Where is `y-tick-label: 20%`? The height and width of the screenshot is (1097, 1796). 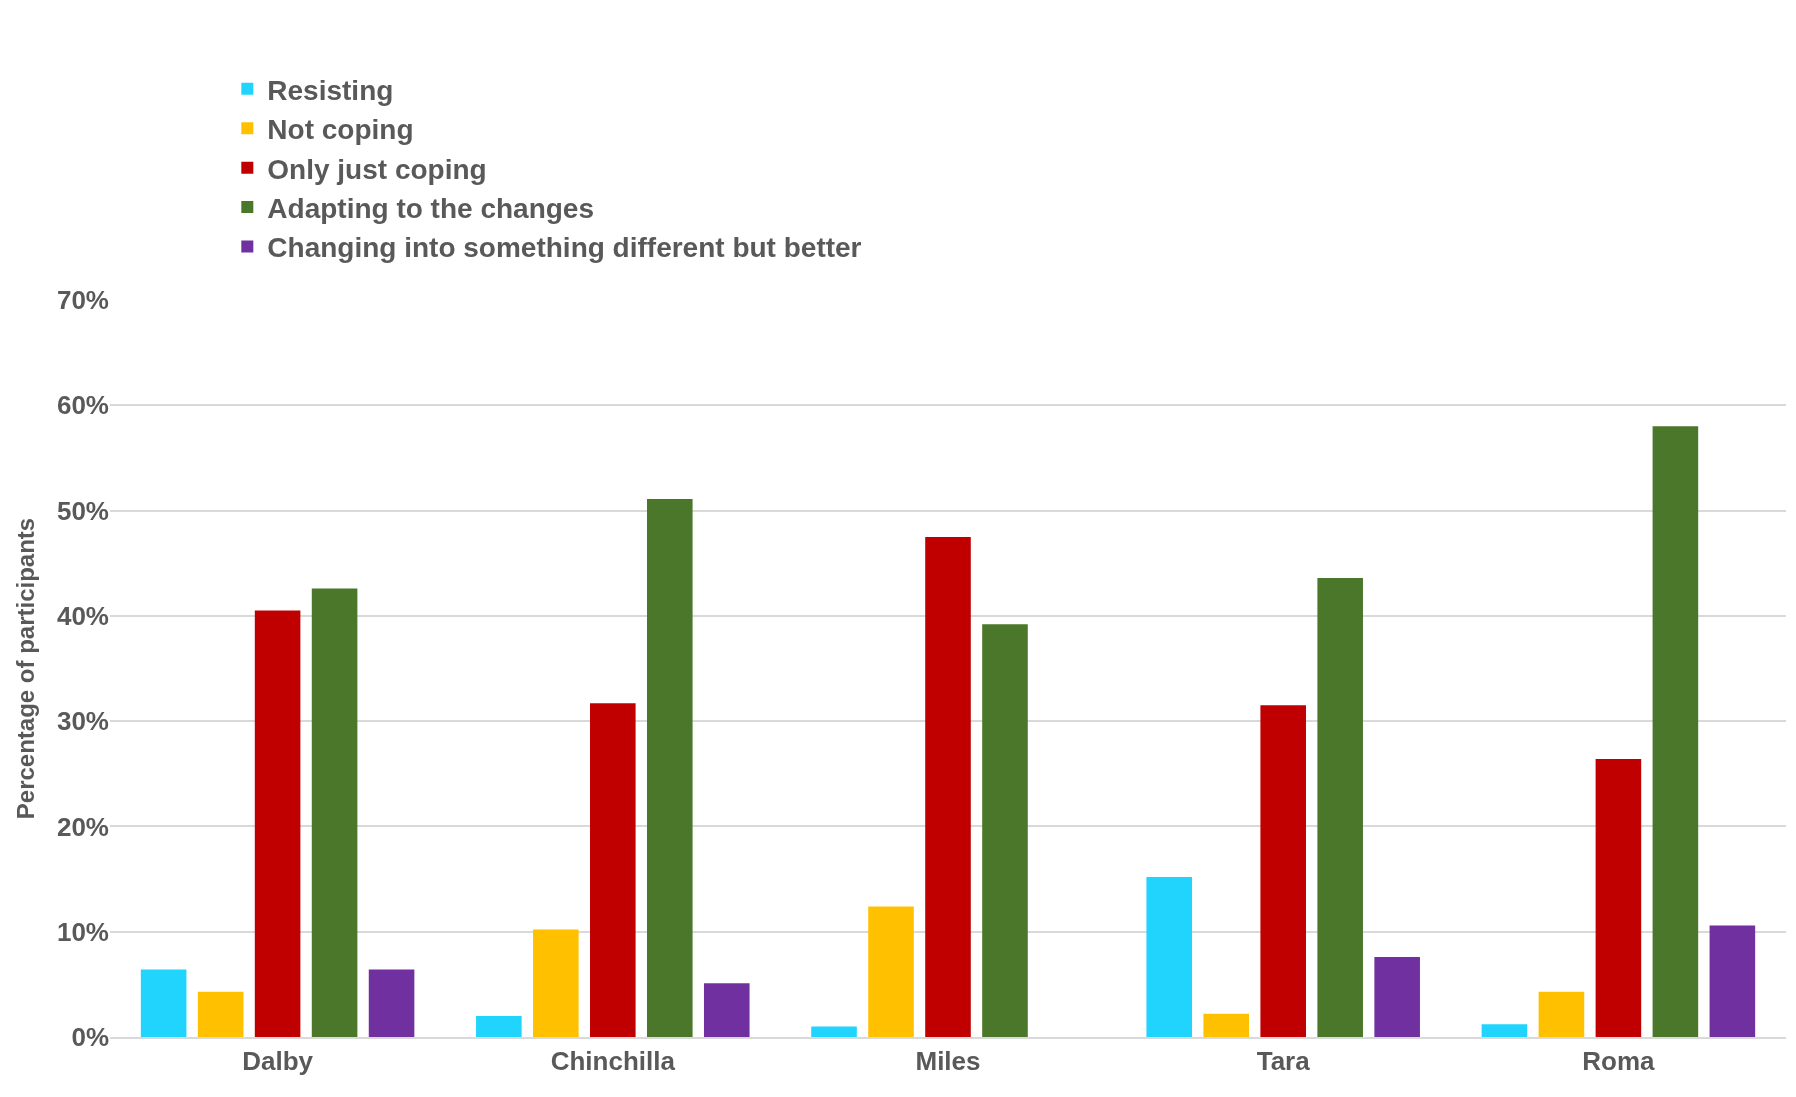 y-tick-label: 20% is located at coordinates (82, 826).